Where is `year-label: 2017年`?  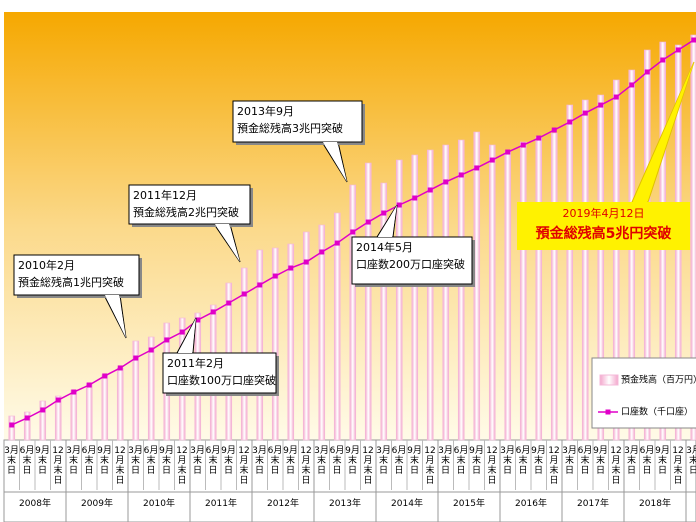
year-label: 2017年 is located at coordinates (593, 504).